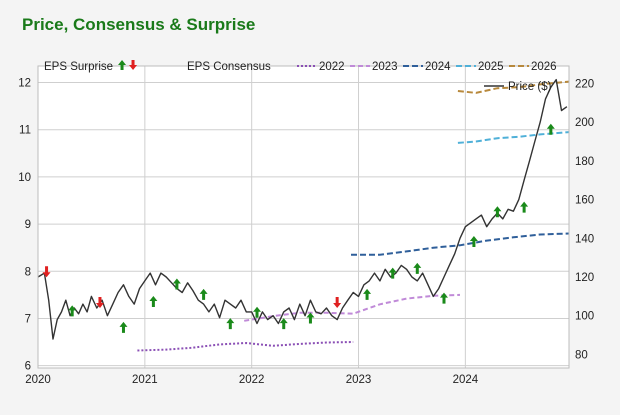 The image size is (620, 415). I want to click on chart-title: Price, Consensus & Surprise, so click(138, 24).